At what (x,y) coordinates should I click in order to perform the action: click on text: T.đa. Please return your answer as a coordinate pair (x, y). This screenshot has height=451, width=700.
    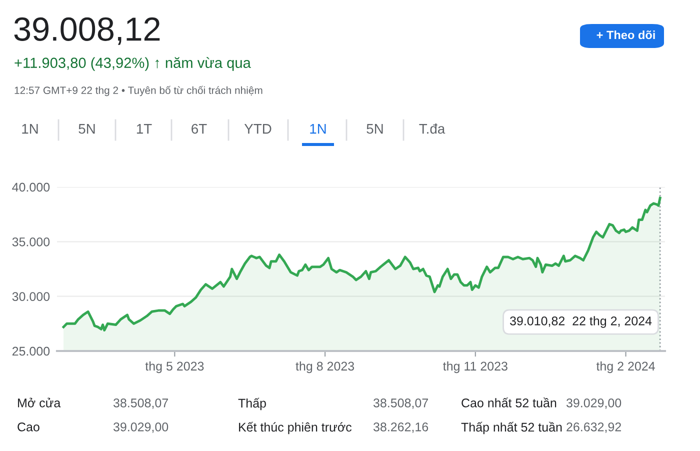
    Looking at the image, I should click on (432, 129).